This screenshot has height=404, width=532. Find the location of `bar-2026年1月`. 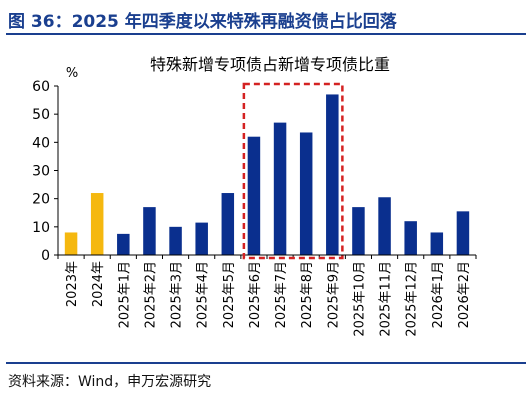

bar-2026年1月 is located at coordinates (437, 243).